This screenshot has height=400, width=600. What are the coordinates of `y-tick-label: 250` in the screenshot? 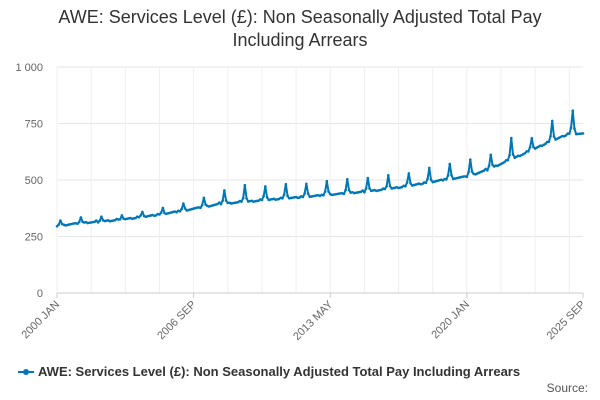 It's located at (34, 238).